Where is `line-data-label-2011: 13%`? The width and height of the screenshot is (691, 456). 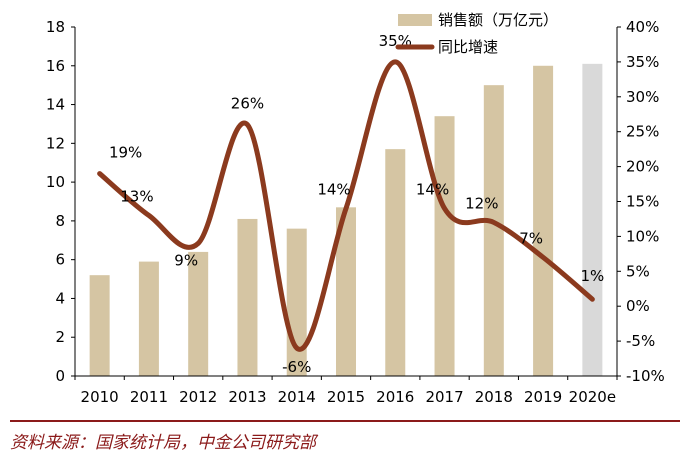 line-data-label-2011: 13% is located at coordinates (136, 196).